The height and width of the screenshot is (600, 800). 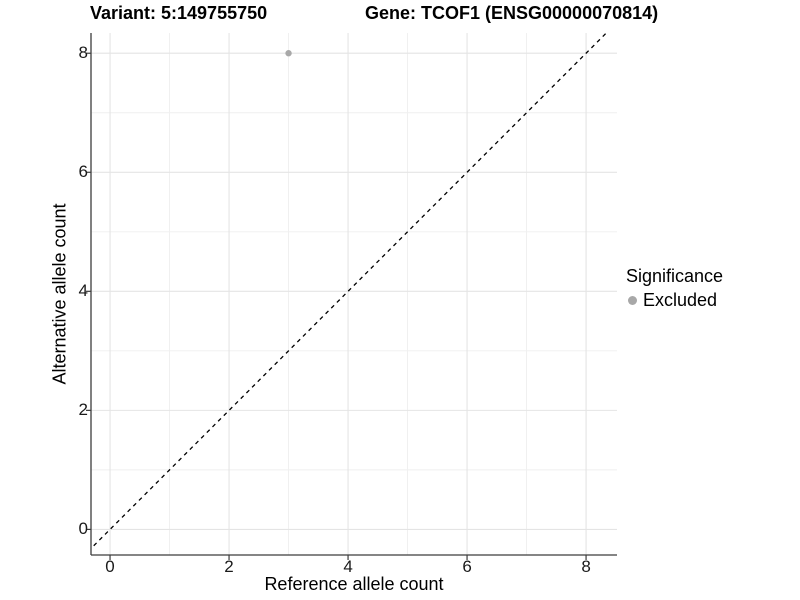 I want to click on legend-item-label: Excluded, so click(x=680, y=300).